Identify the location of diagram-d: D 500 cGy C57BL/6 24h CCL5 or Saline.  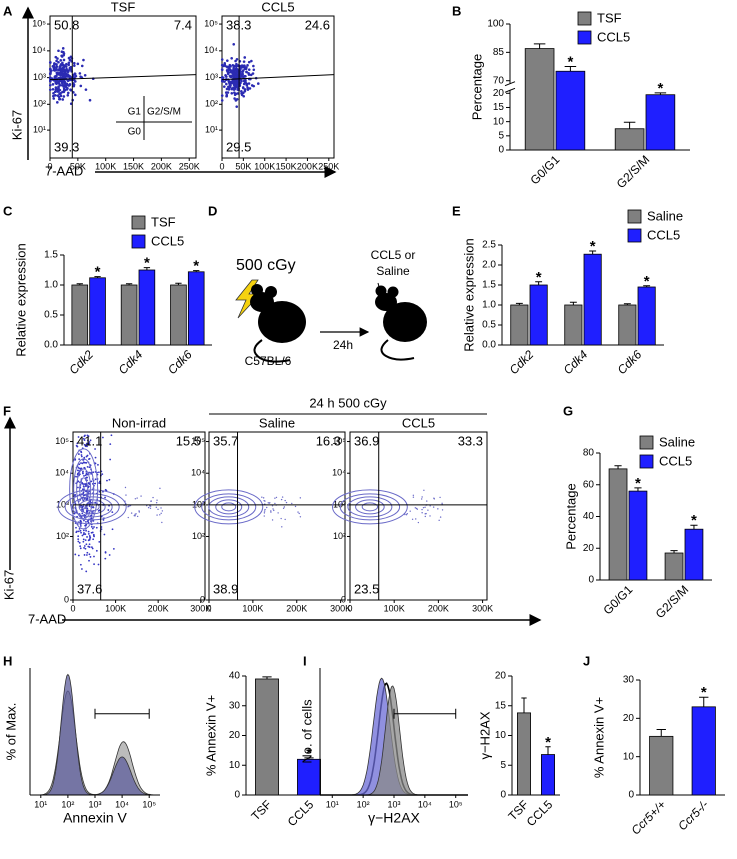
(317, 285).